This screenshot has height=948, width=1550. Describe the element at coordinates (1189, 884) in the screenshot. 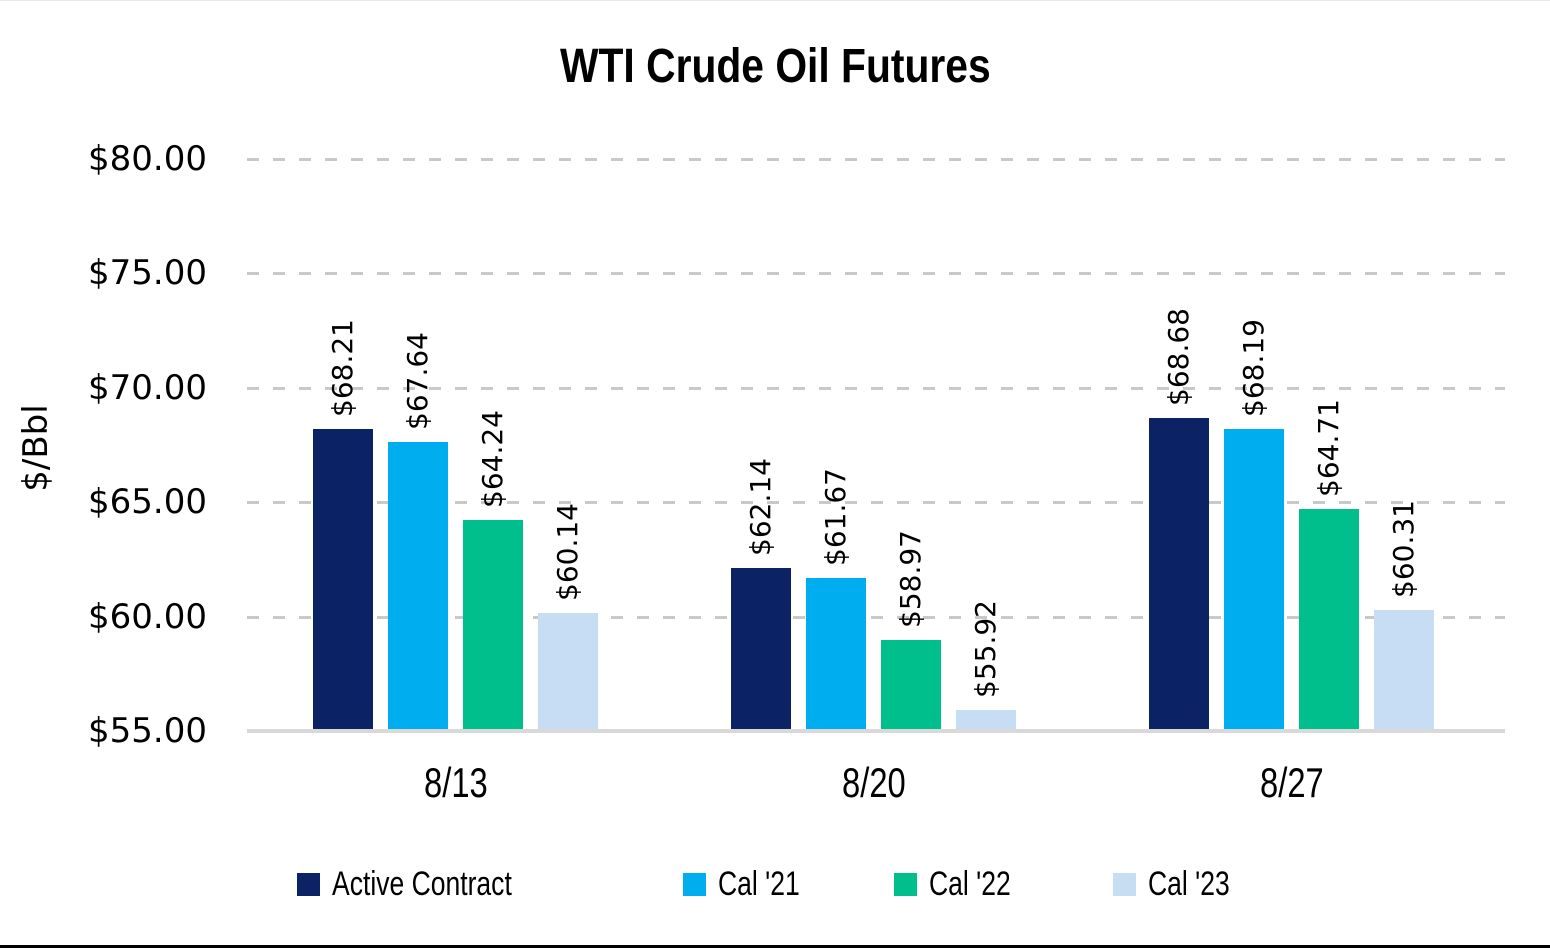

I see `legend-label: Cal '23` at that location.